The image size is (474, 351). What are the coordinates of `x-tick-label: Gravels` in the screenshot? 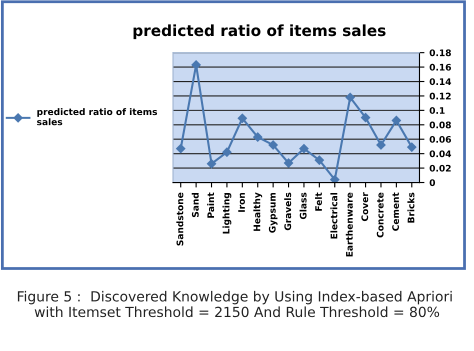 It's located at (288, 211).